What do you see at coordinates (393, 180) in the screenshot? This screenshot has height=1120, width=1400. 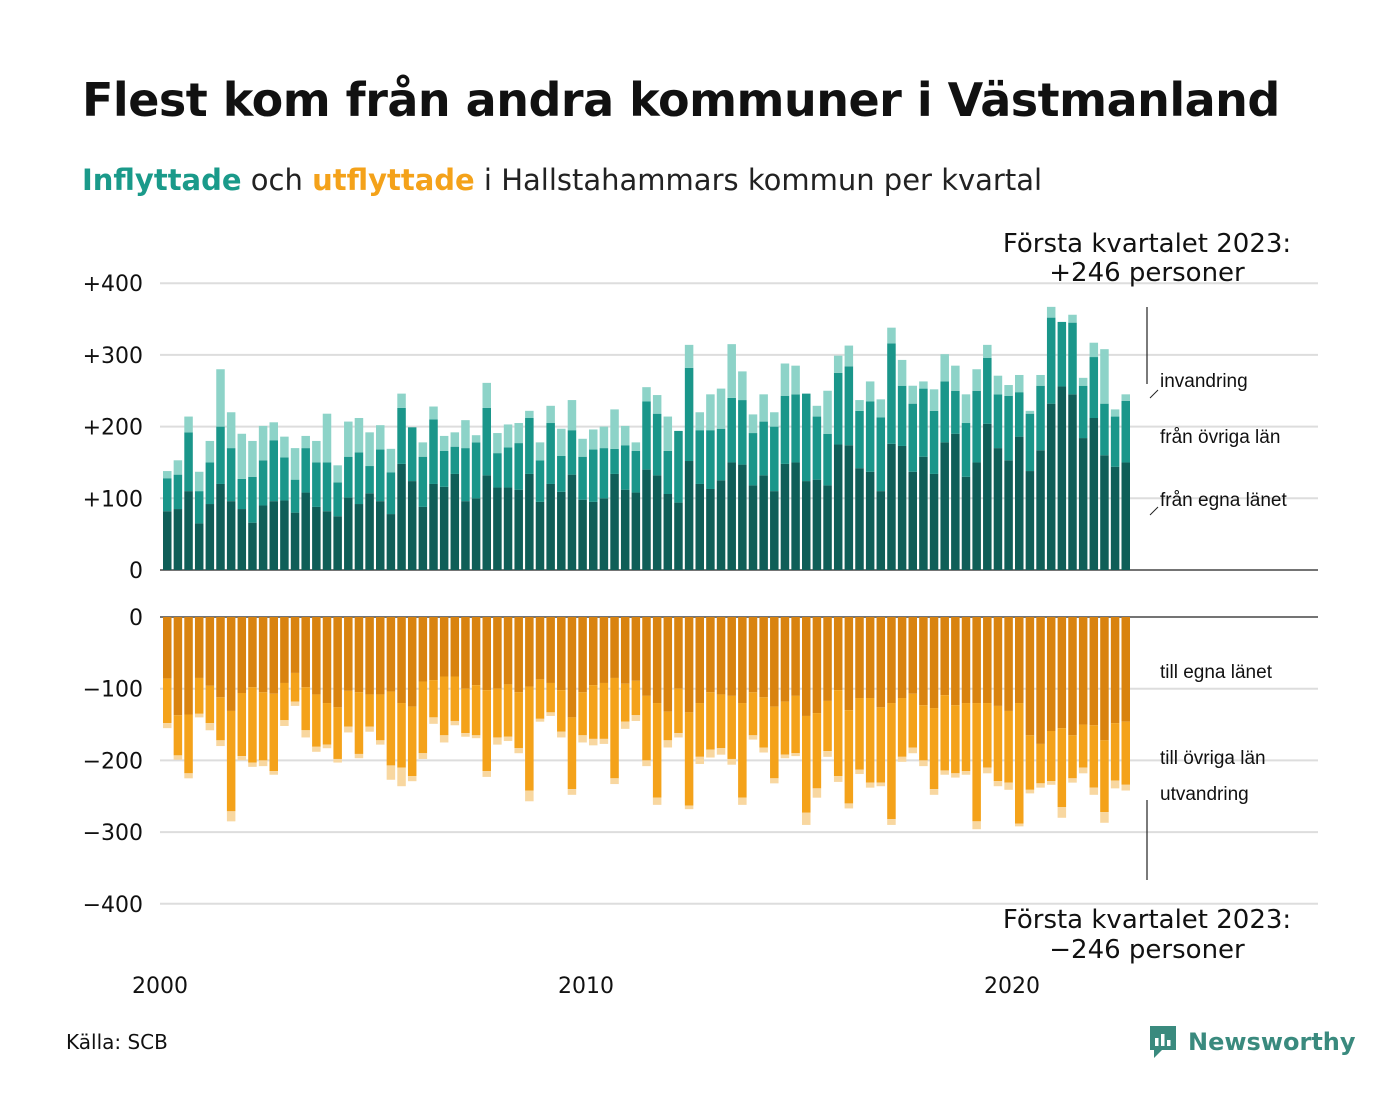 I see `subtitle-utflyttade: utflyttade` at bounding box center [393, 180].